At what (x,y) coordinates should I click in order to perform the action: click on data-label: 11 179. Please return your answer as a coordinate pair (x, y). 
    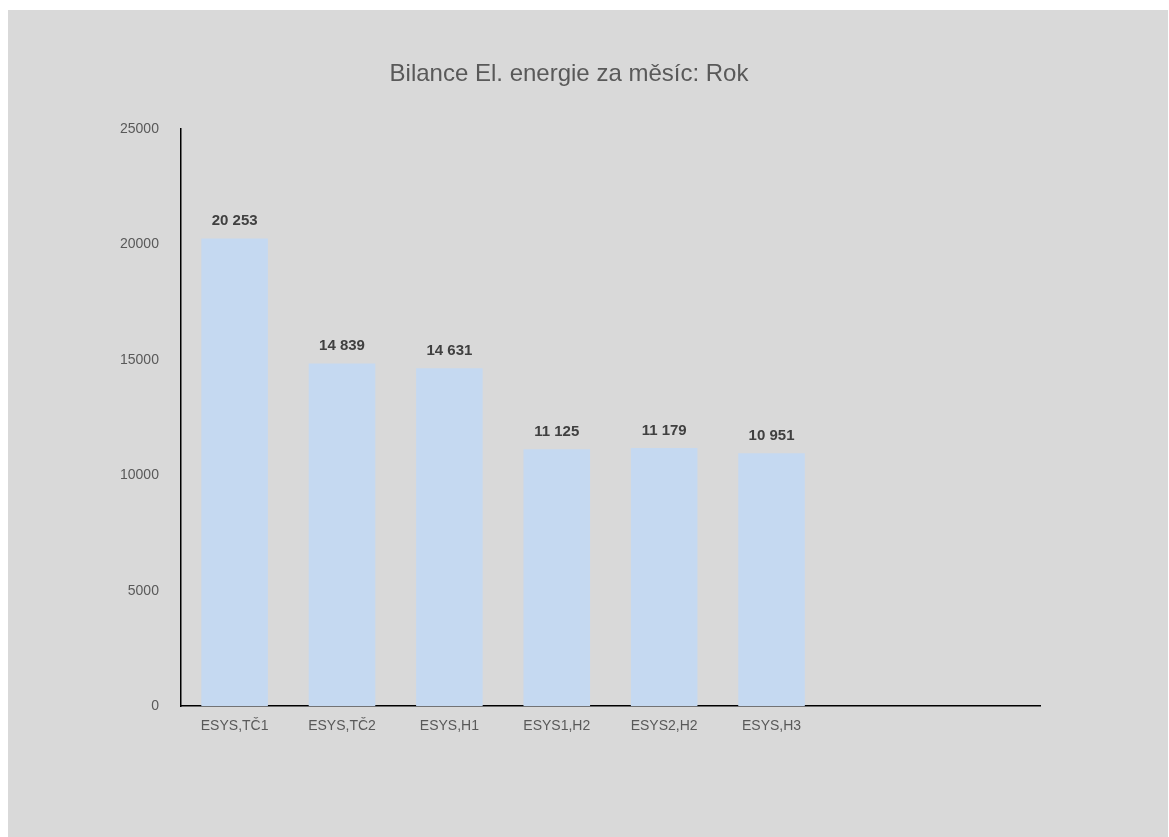
    Looking at the image, I should click on (664, 429).